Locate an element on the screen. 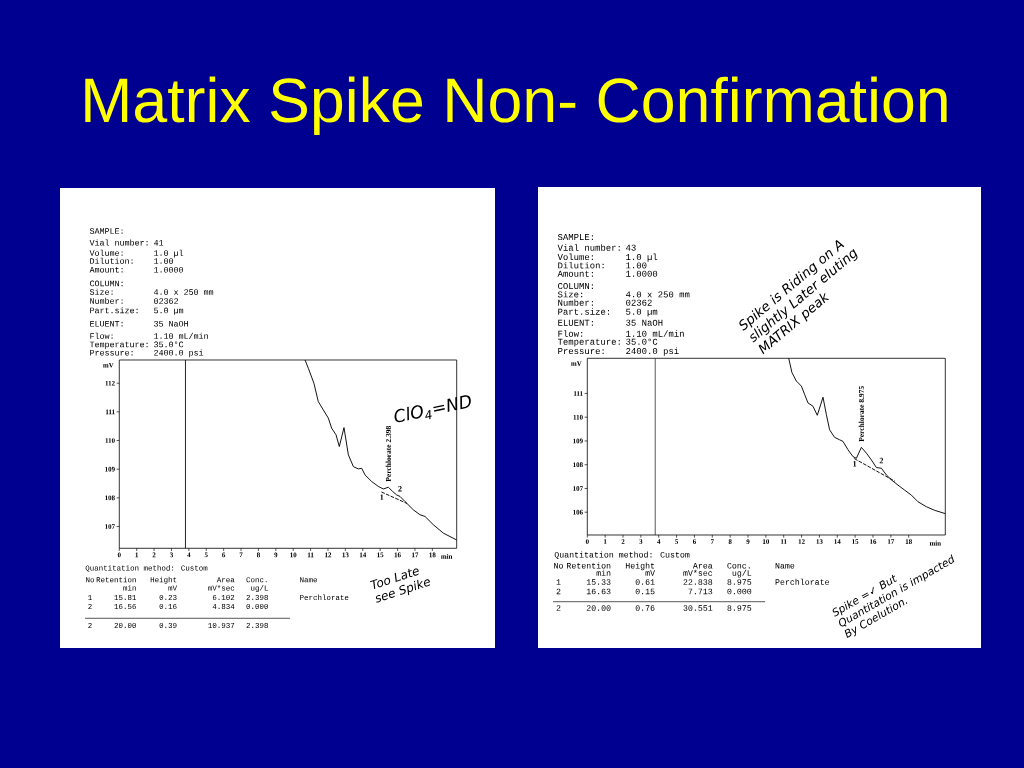 This screenshot has height=768, width=1024. text: 0.76 is located at coordinates (645, 608).